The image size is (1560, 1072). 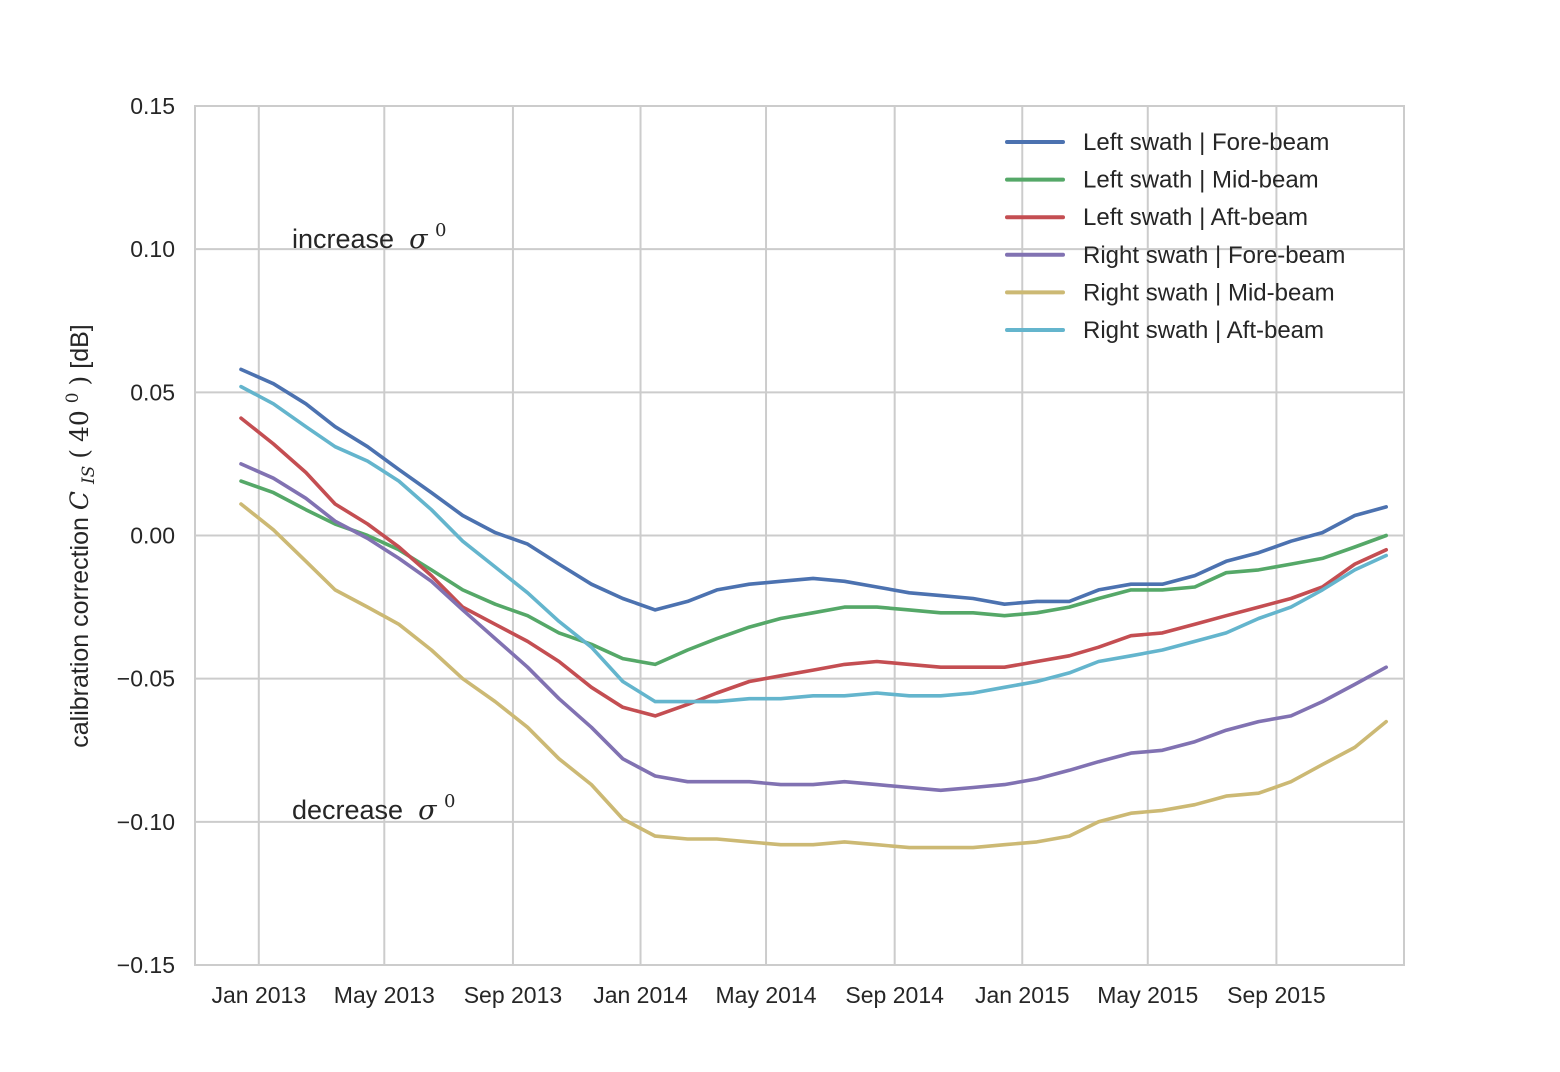 What do you see at coordinates (384, 995) in the screenshot?
I see `x-tick-label: May 2013` at bounding box center [384, 995].